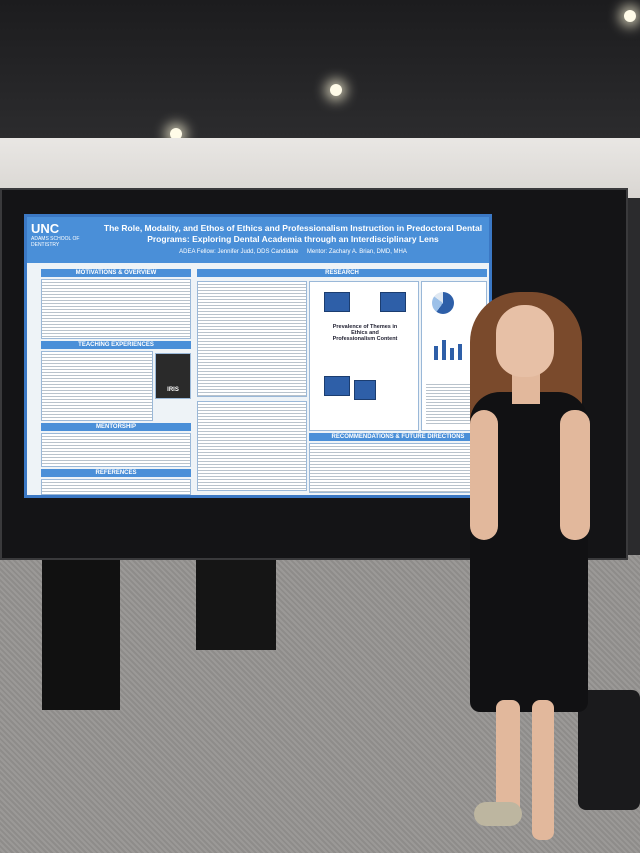 This screenshot has width=640, height=853. What do you see at coordinates (45, 228) in the screenshot?
I see `logo-text: UNC` at bounding box center [45, 228].